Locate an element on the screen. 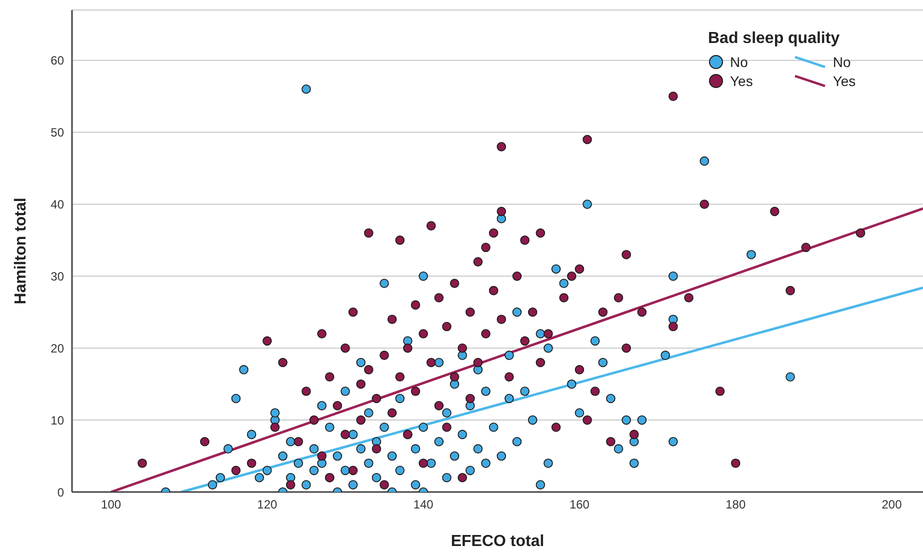 Image resolution: width=923 pixels, height=552 pixels. x-axis-title: EFECO total is located at coordinates (497, 541).